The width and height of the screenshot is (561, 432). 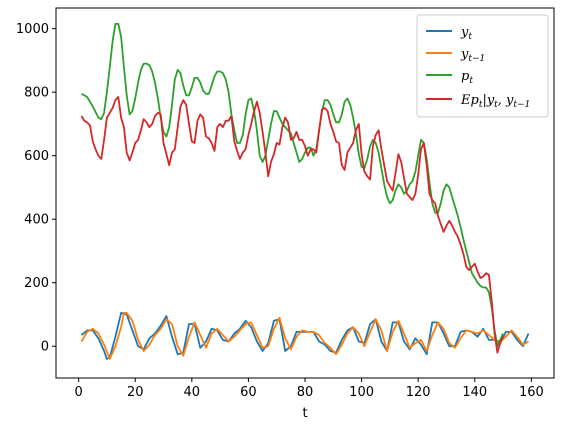 What do you see at coordinates (36, 220) in the screenshot?
I see `y-tick-label: 400` at bounding box center [36, 220].